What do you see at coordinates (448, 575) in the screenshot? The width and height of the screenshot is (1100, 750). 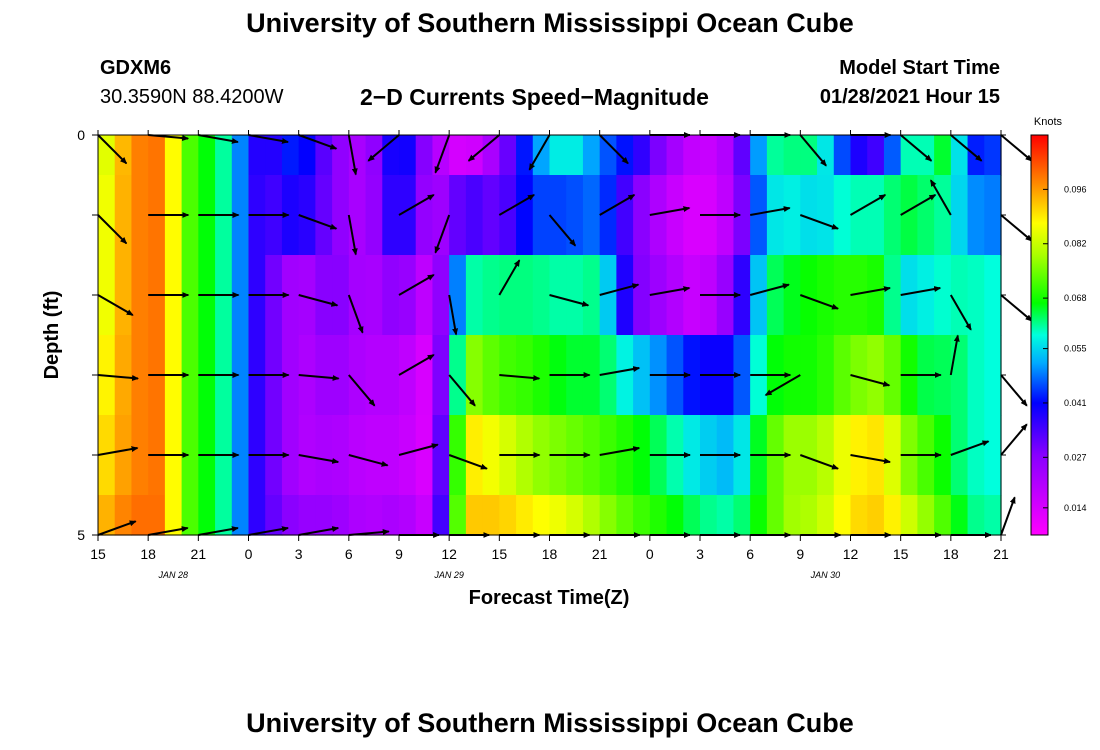 I see `date-label: JAN 29` at bounding box center [448, 575].